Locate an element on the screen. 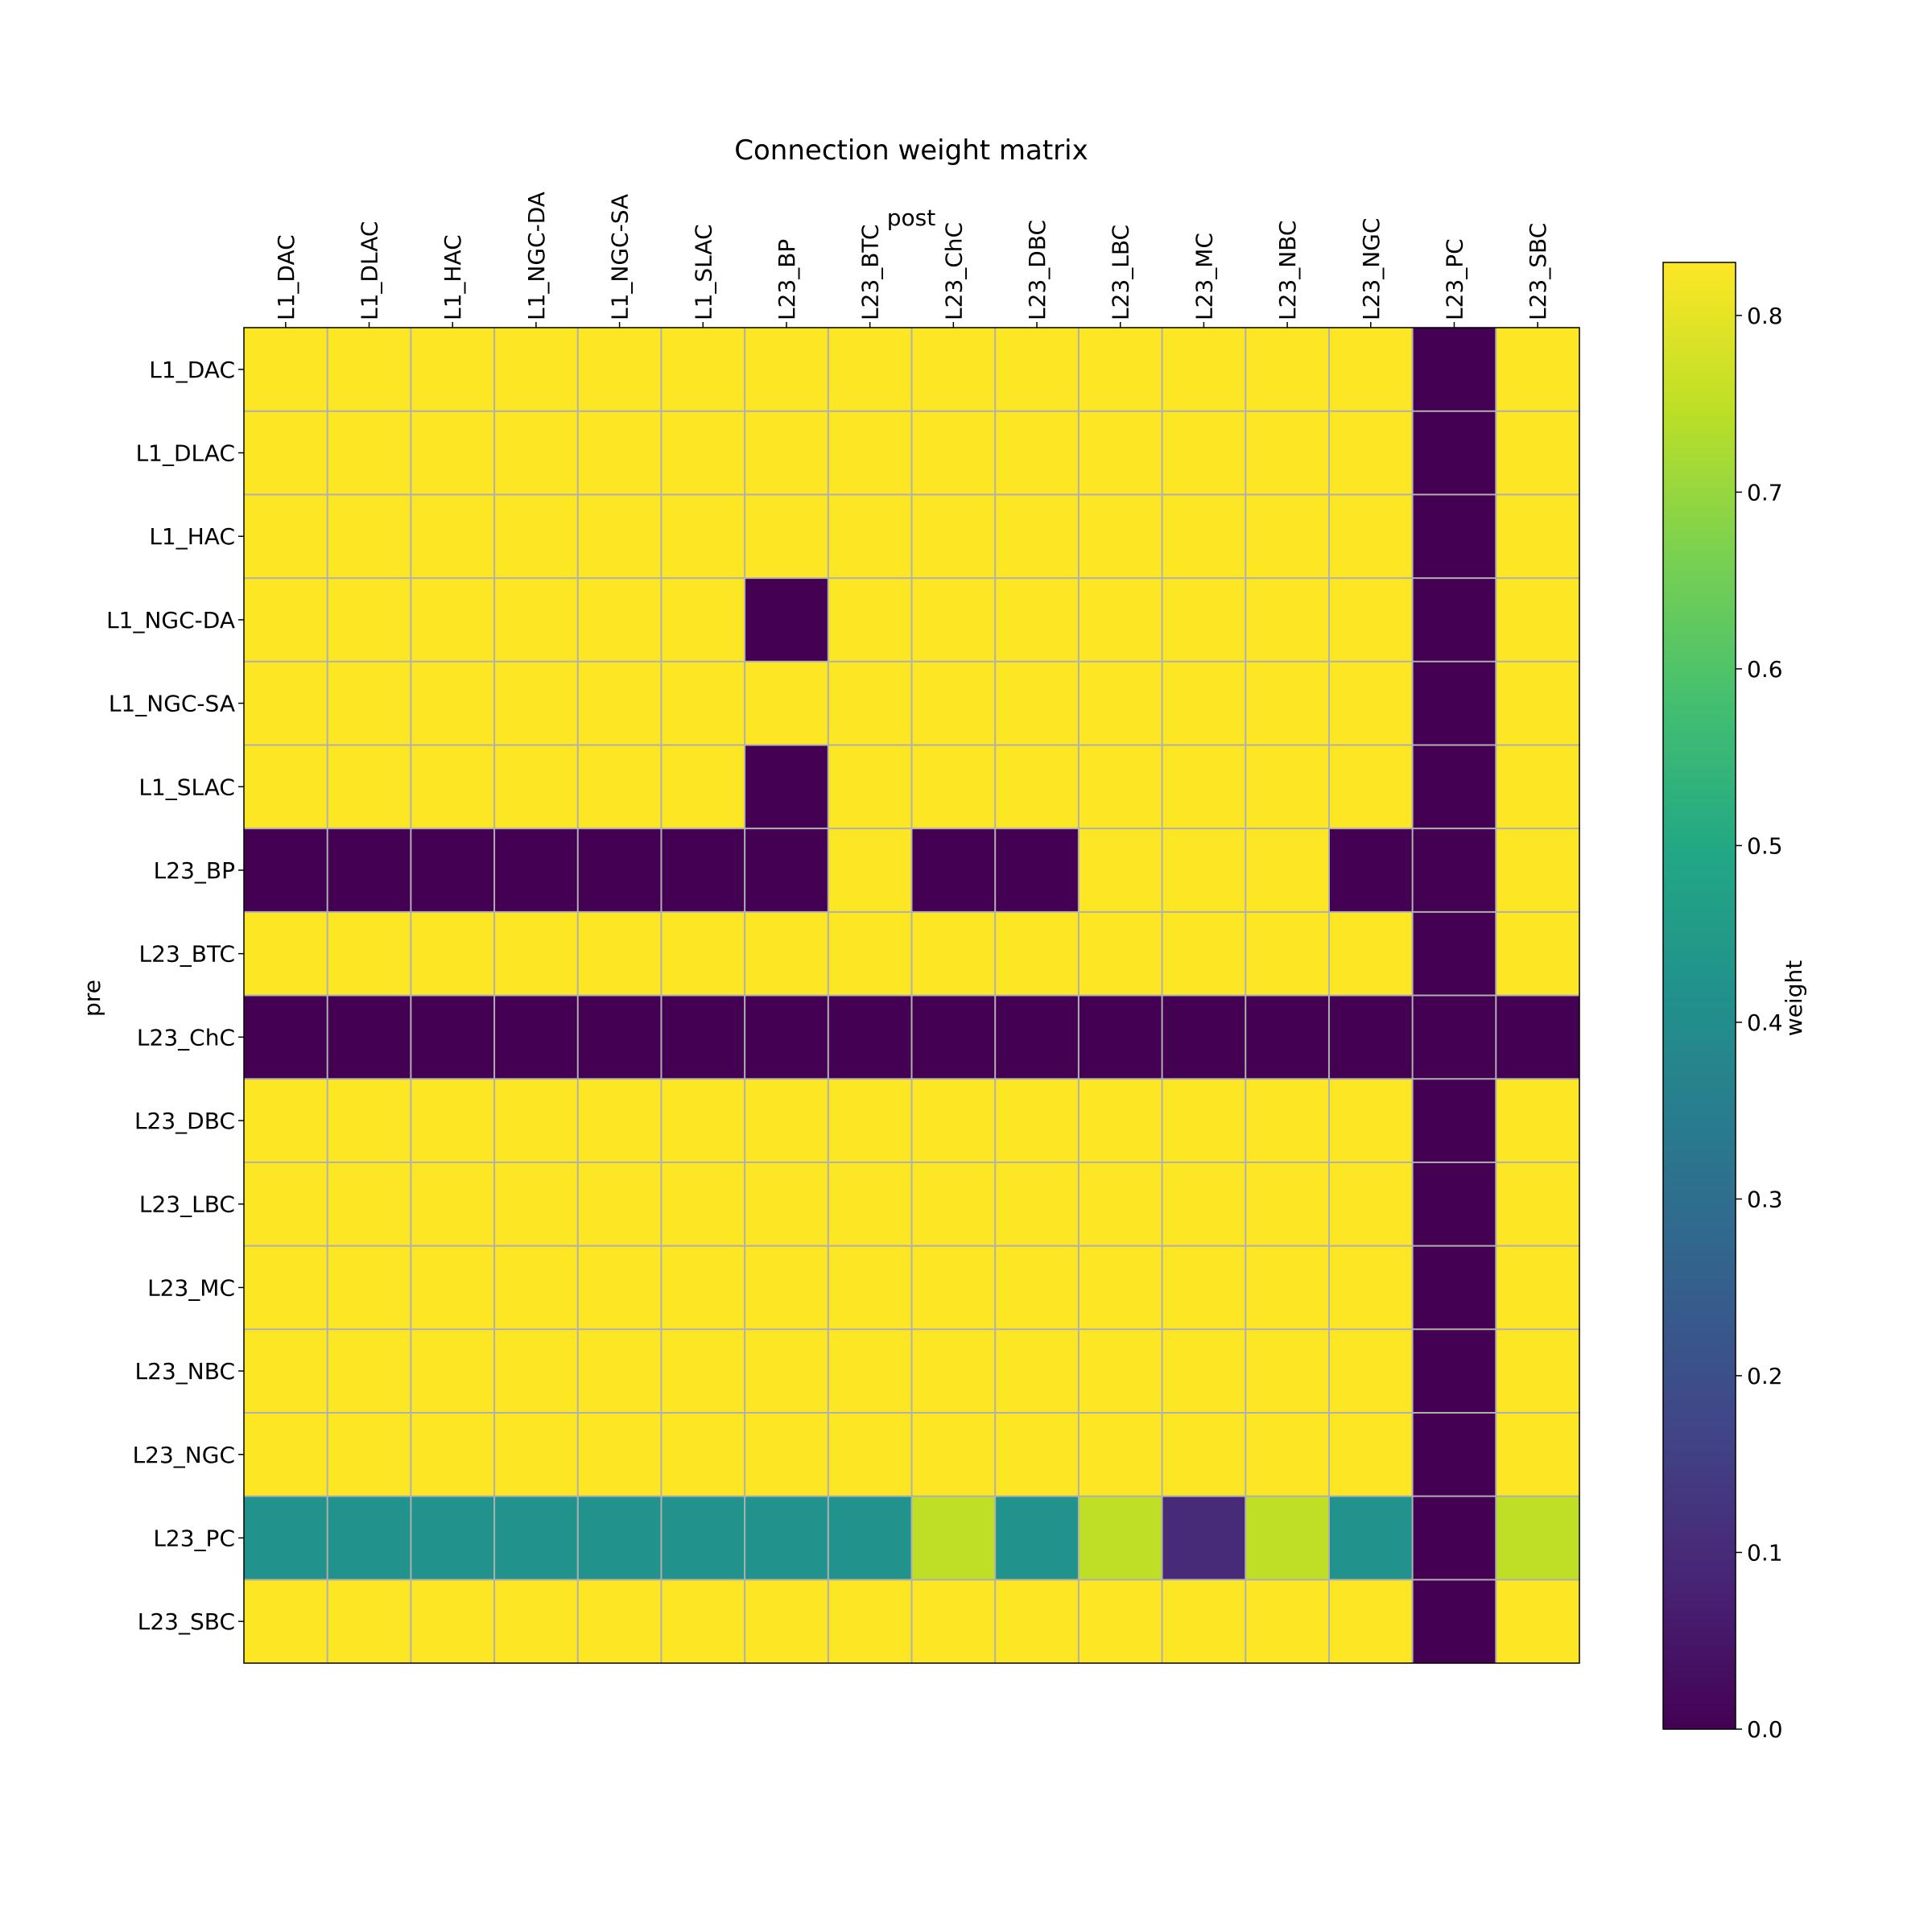 The height and width of the screenshot is (1932, 1932). x-tick-label: L23_SBC is located at coordinates (1538, 271).